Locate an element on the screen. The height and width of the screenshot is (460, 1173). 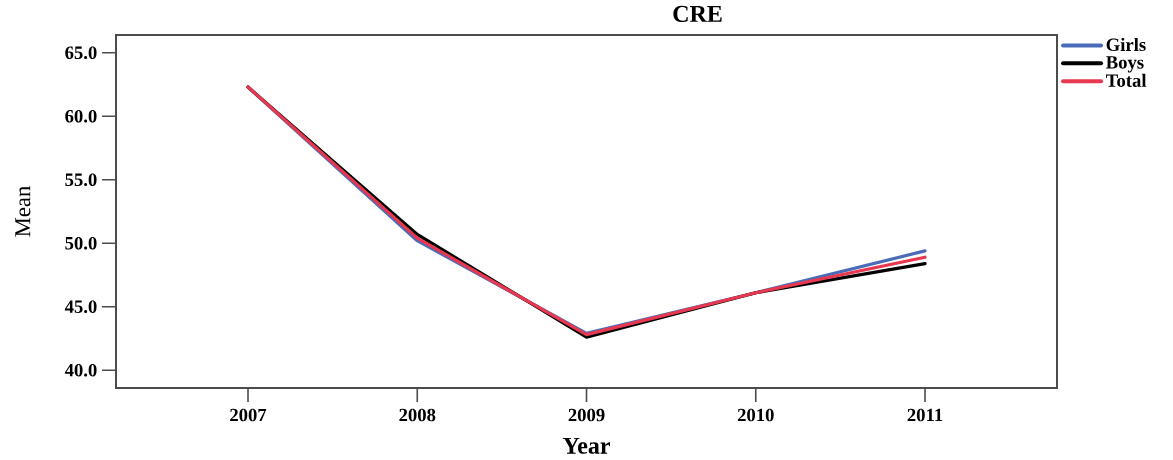
x-tick-label: 2008 is located at coordinates (417, 415).